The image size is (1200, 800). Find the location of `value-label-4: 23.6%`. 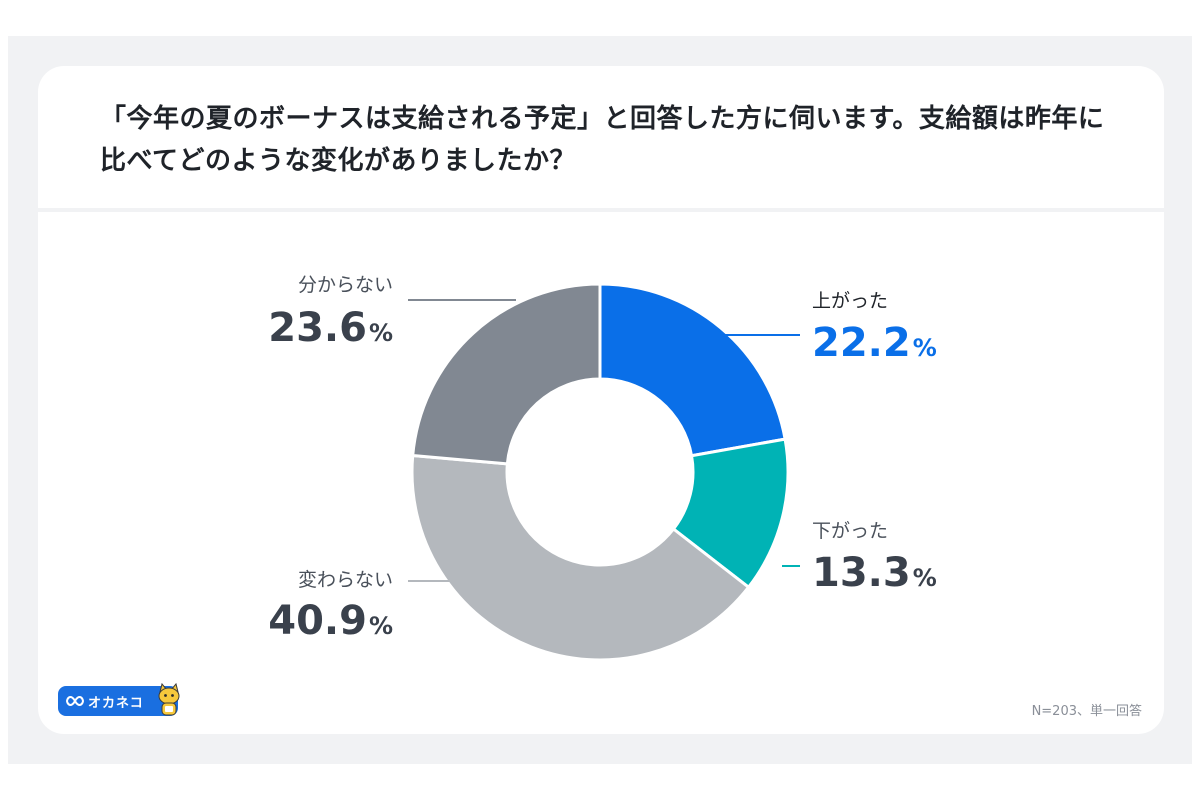

value-label-4: 23.6% is located at coordinates (330, 328).